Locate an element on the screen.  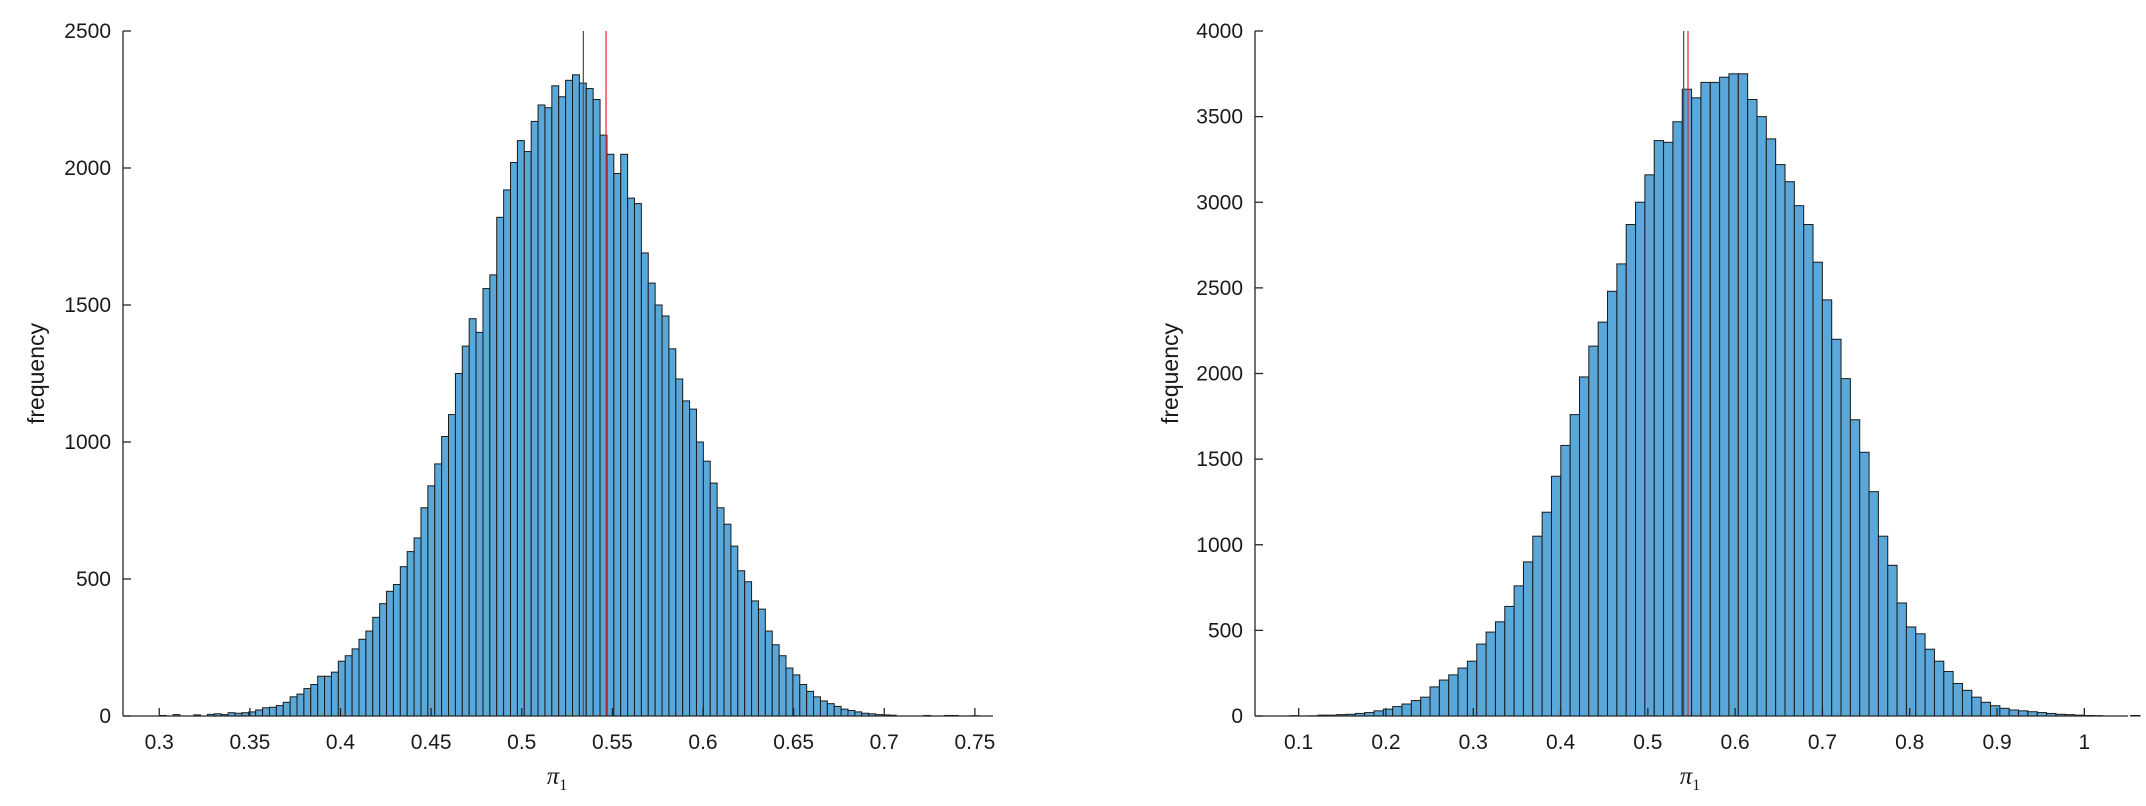
x-tick-label: 0.65 is located at coordinates (793, 742).